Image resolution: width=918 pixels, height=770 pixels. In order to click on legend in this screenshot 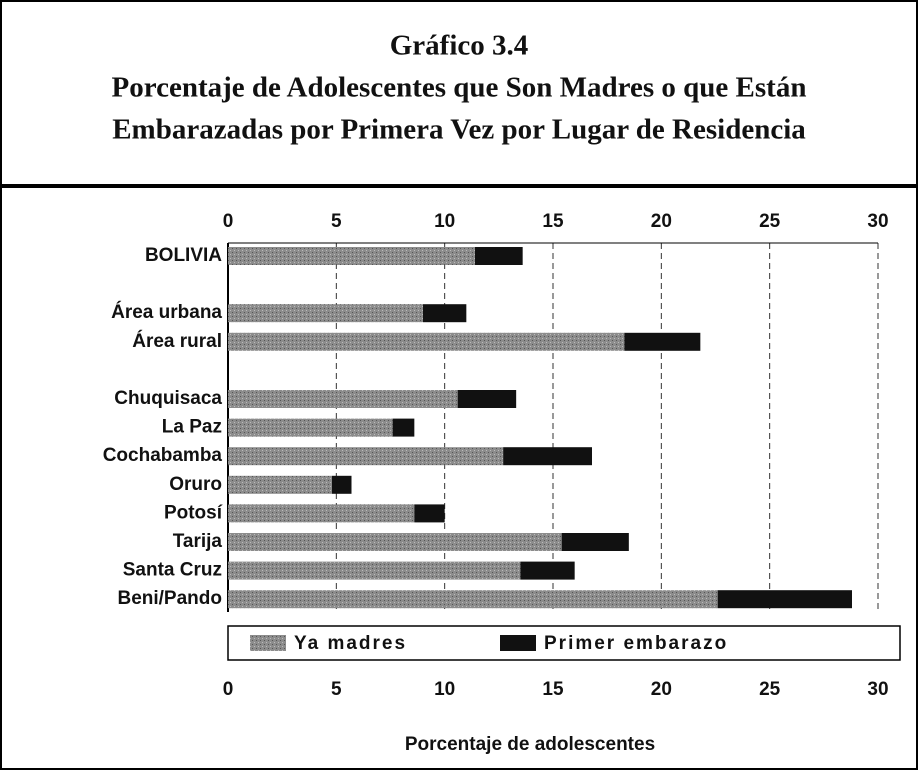, I will do `click(564, 643)`.